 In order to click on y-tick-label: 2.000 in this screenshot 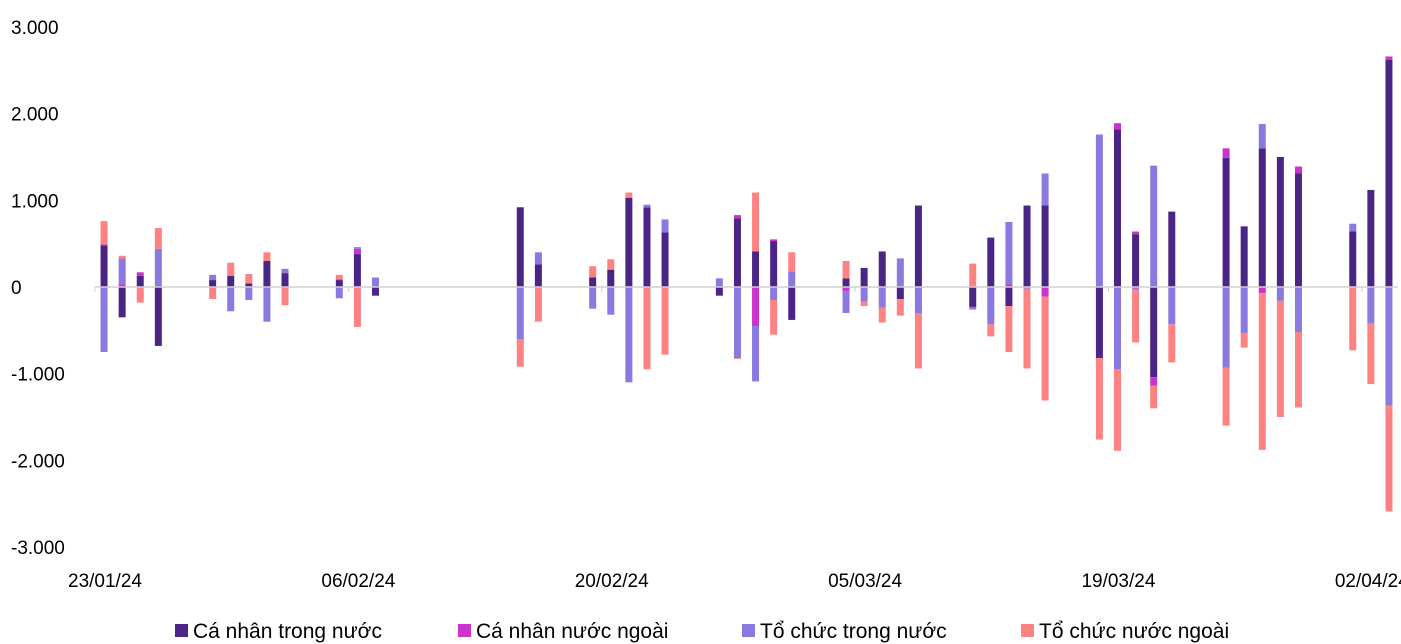, I will do `click(35, 115)`.